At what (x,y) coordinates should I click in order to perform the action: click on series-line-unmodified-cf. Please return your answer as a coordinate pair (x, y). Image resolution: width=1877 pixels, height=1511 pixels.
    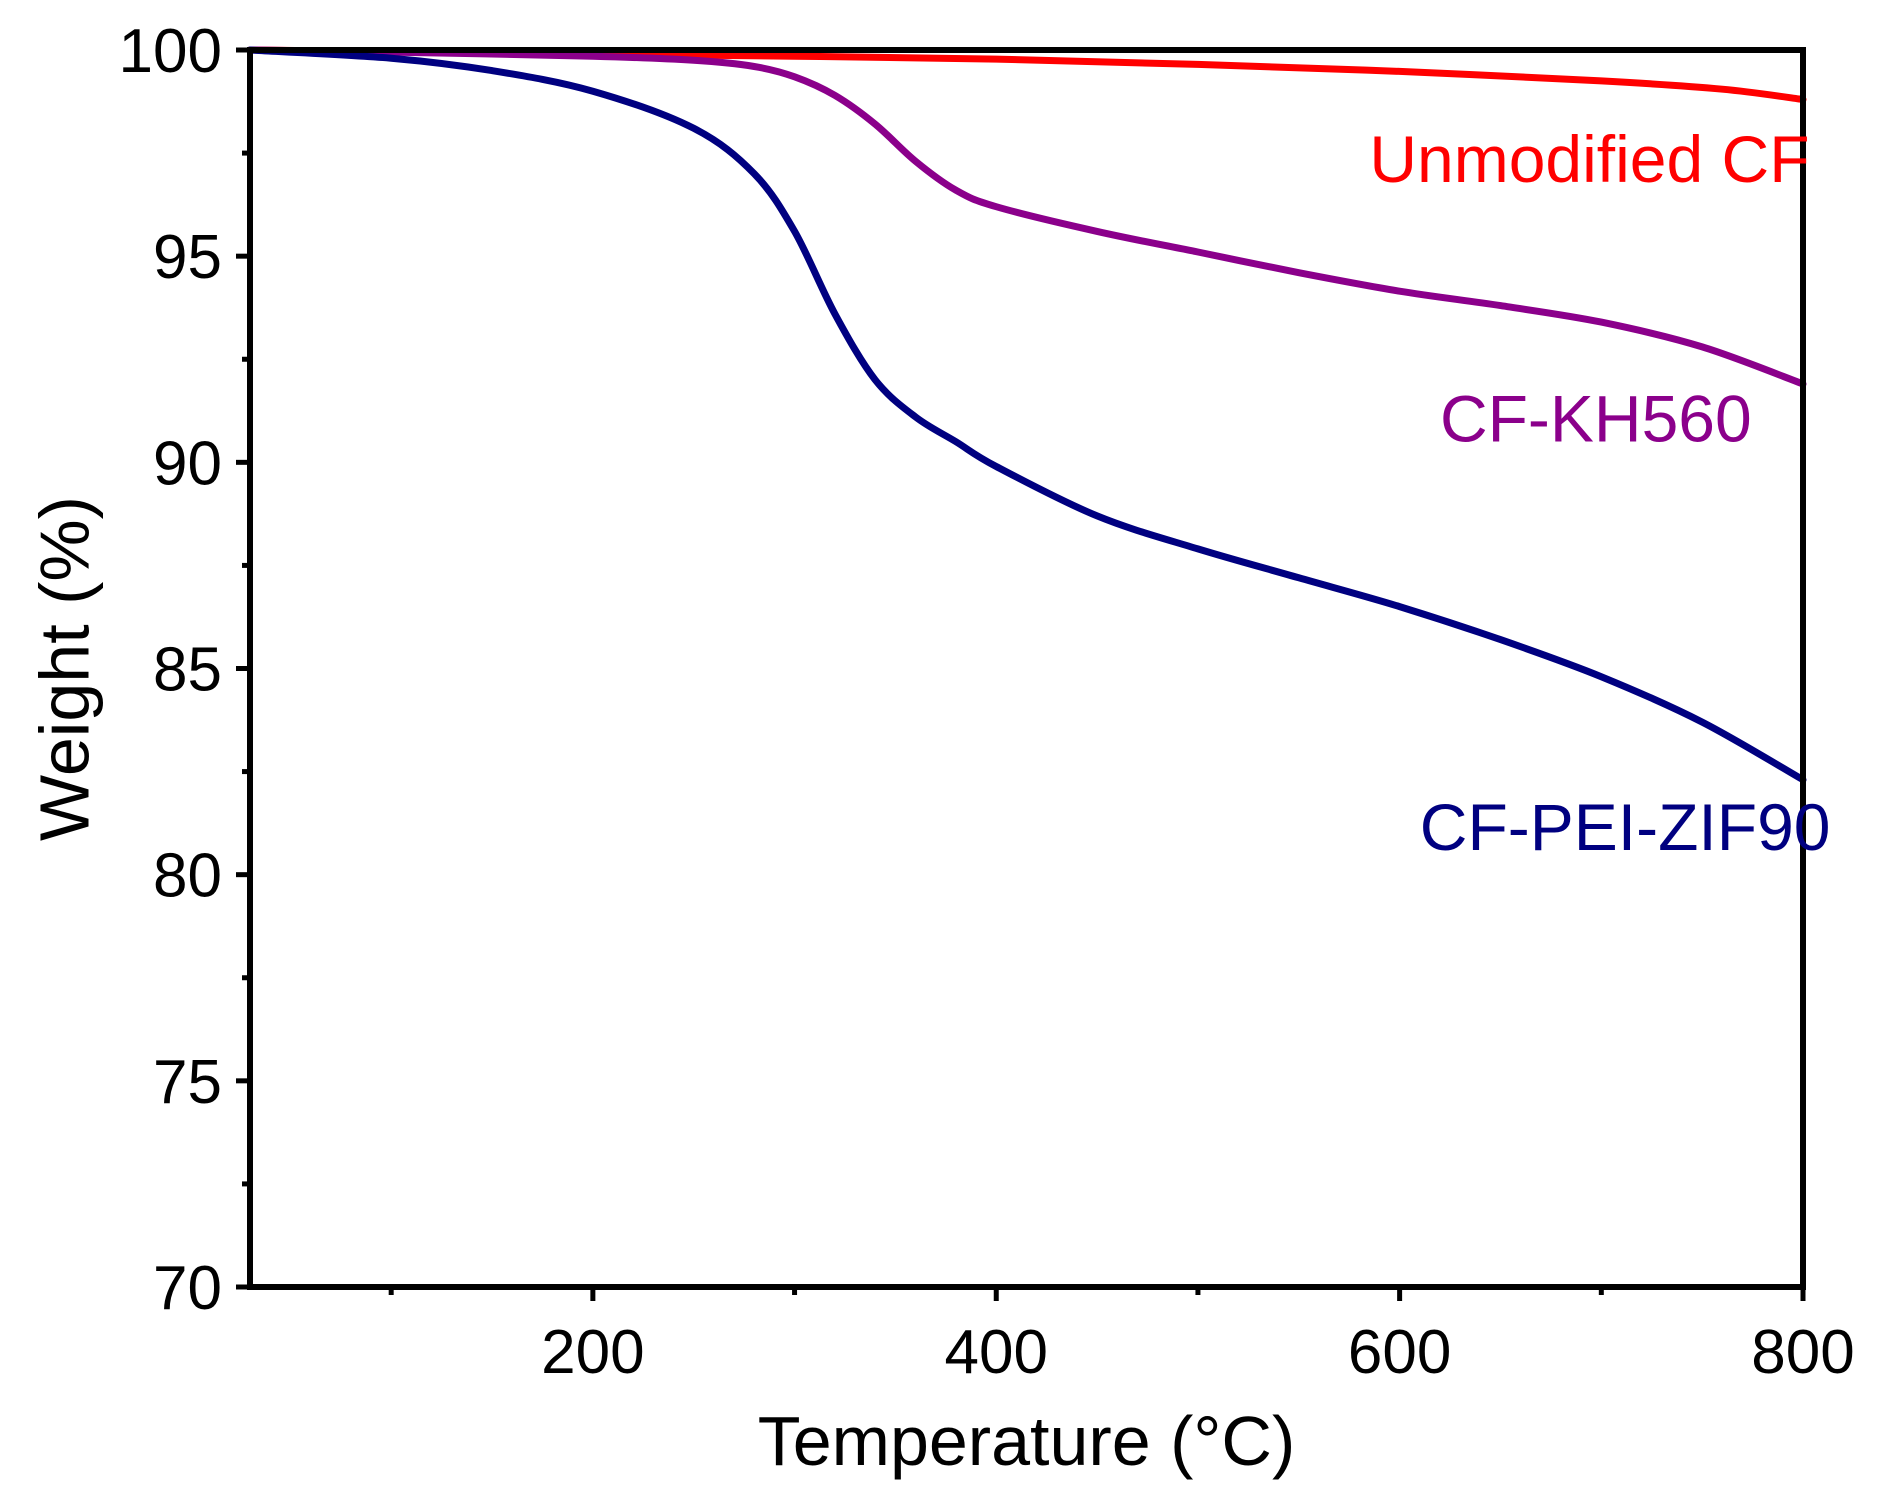
    Looking at the image, I should click on (1026, 74).